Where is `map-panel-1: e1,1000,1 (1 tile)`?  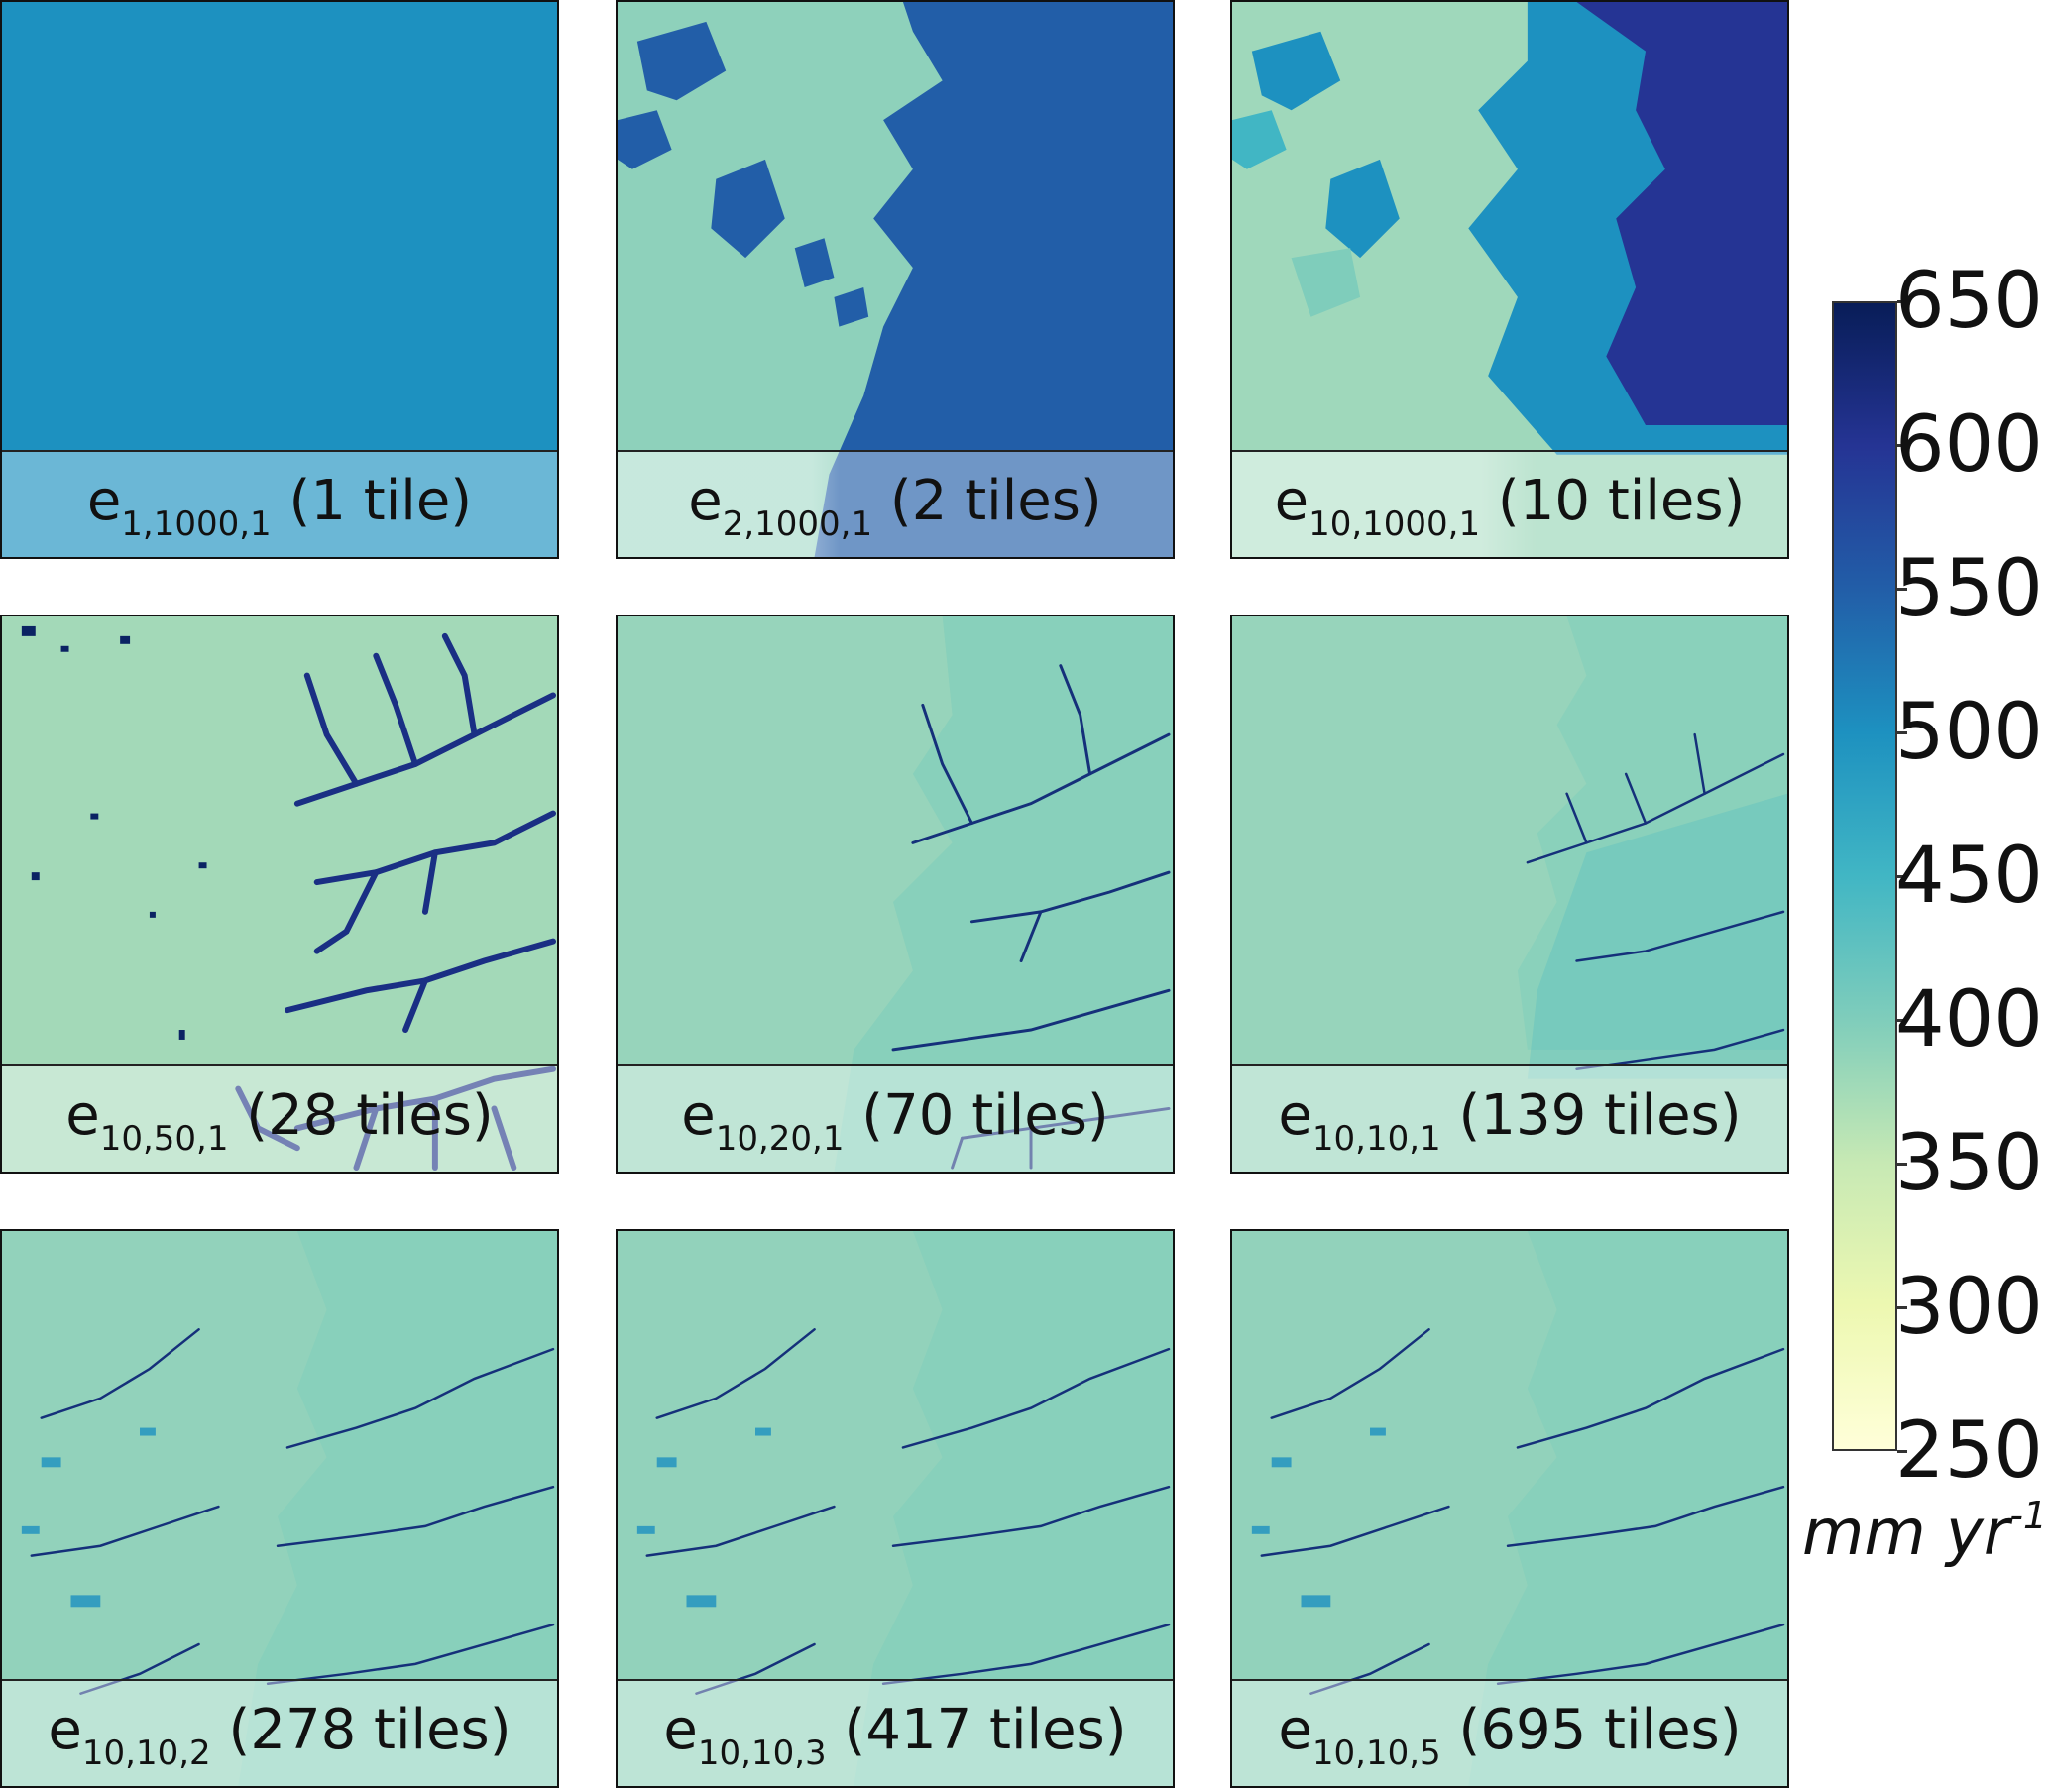
map-panel-1: e1,1000,1 (1 tile) is located at coordinates (279, 279).